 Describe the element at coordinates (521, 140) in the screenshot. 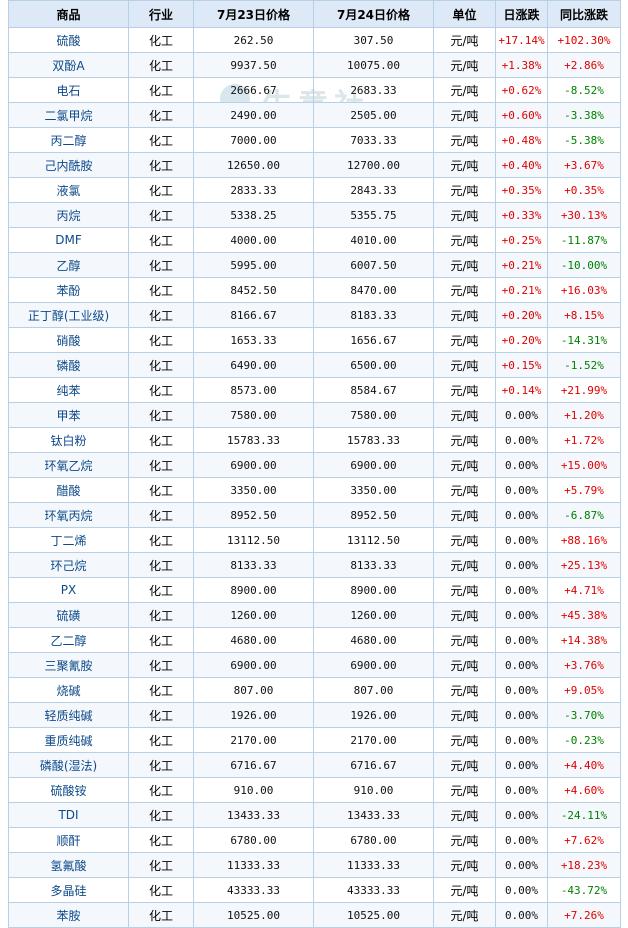

I see `daily-change-cell: +0.48%` at that location.